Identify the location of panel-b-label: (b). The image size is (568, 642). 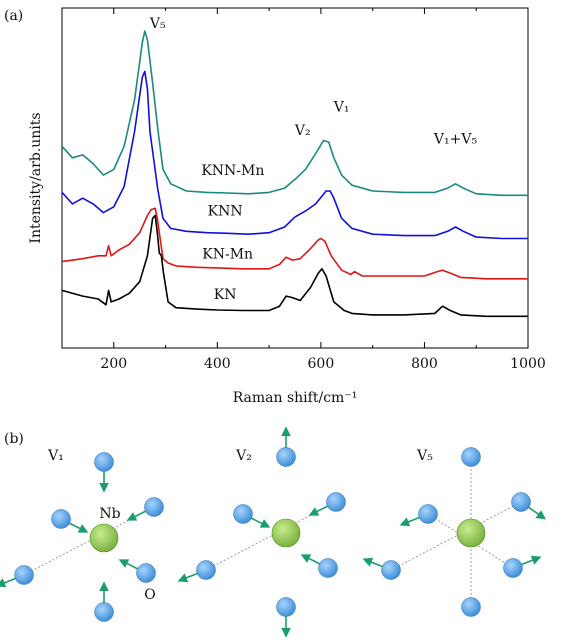
(14, 439).